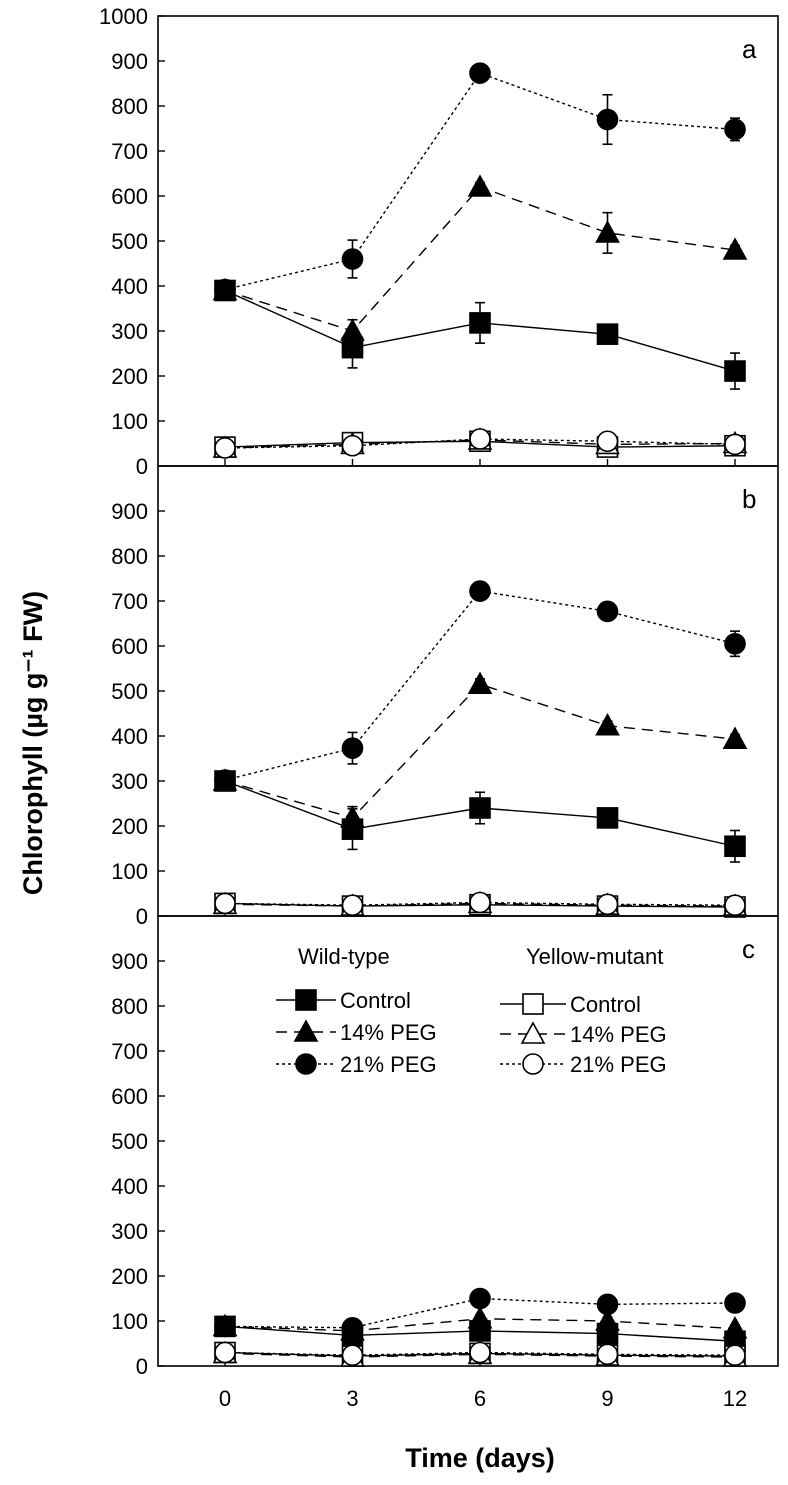 The image size is (788, 1485). What do you see at coordinates (344, 956) in the screenshot?
I see `legend-wild-type-title: Wild-type` at bounding box center [344, 956].